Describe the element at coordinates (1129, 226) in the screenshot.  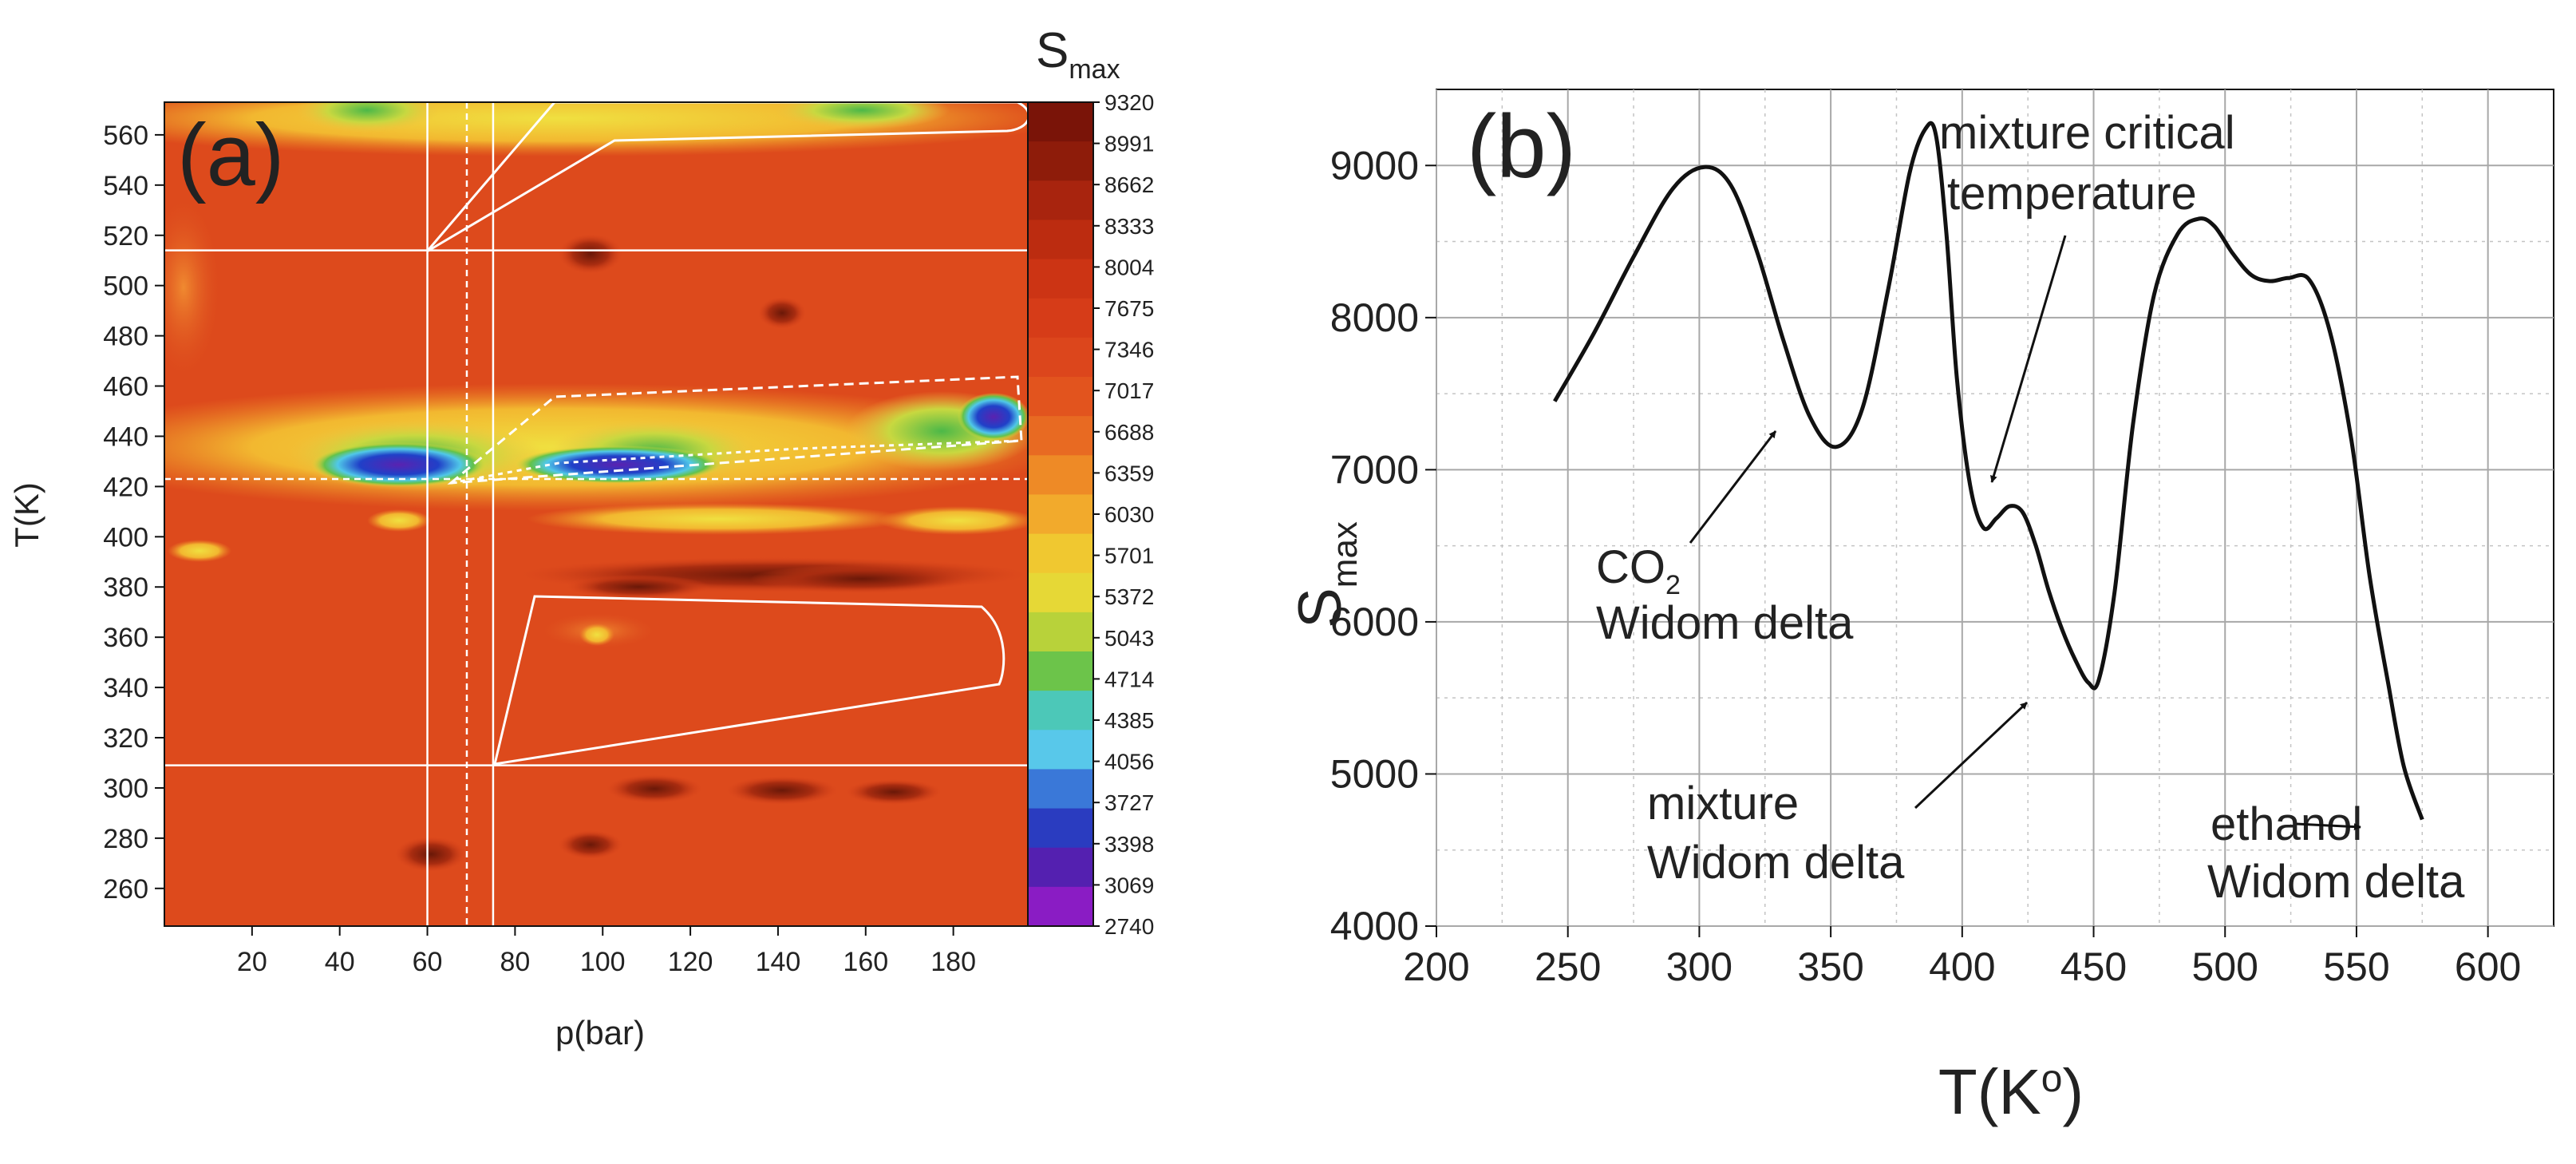
I see `colorbar-tick-label: 8333` at that location.